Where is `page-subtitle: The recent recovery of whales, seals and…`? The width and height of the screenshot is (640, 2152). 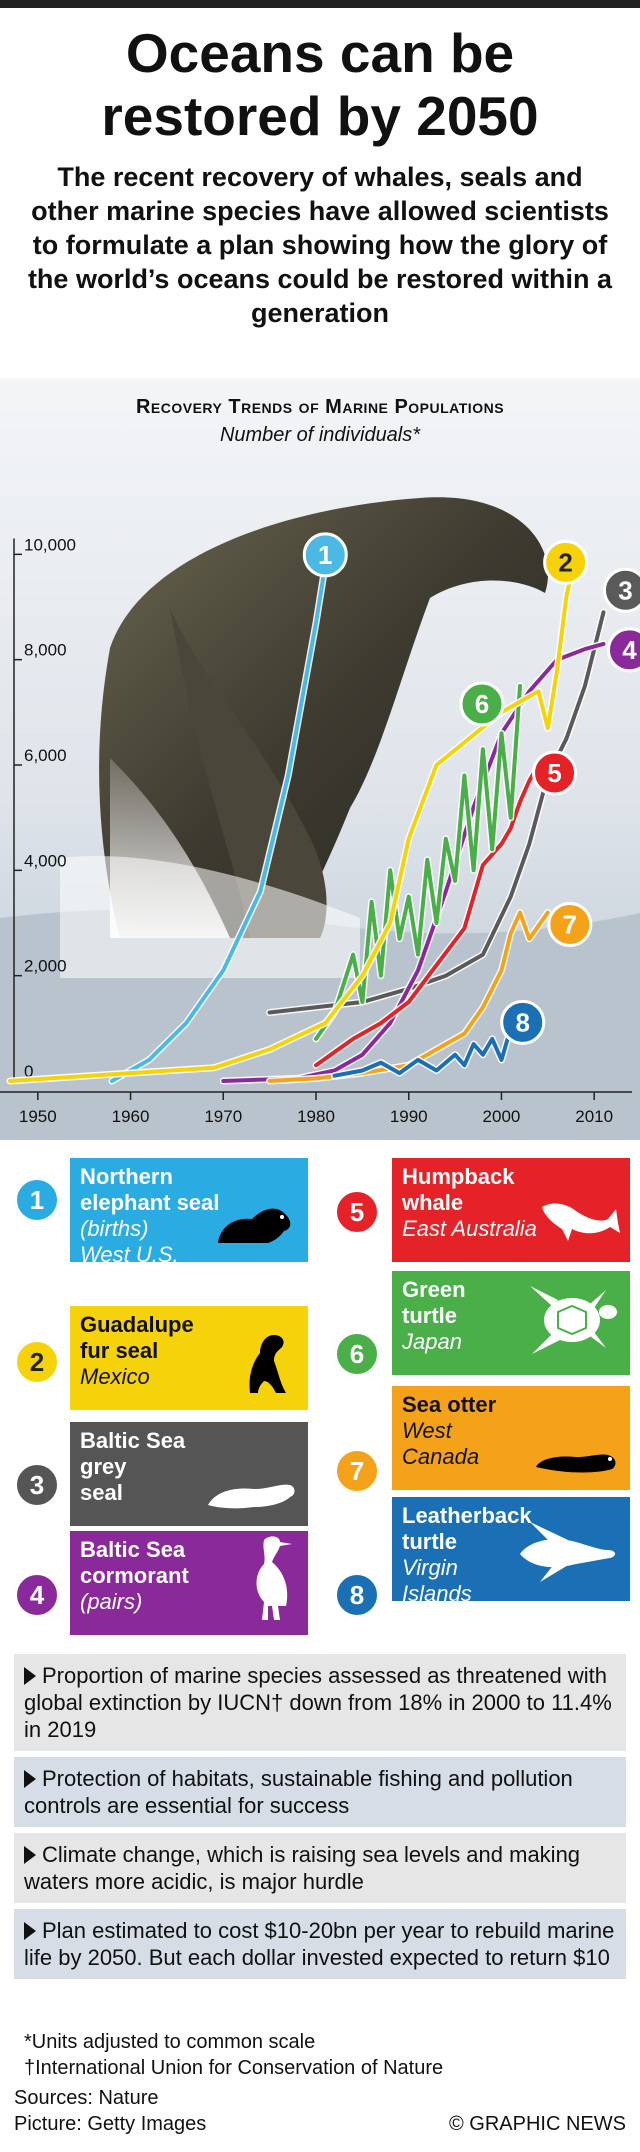
page-subtitle: The recent recovery of whales, seals and… is located at coordinates (320, 245).